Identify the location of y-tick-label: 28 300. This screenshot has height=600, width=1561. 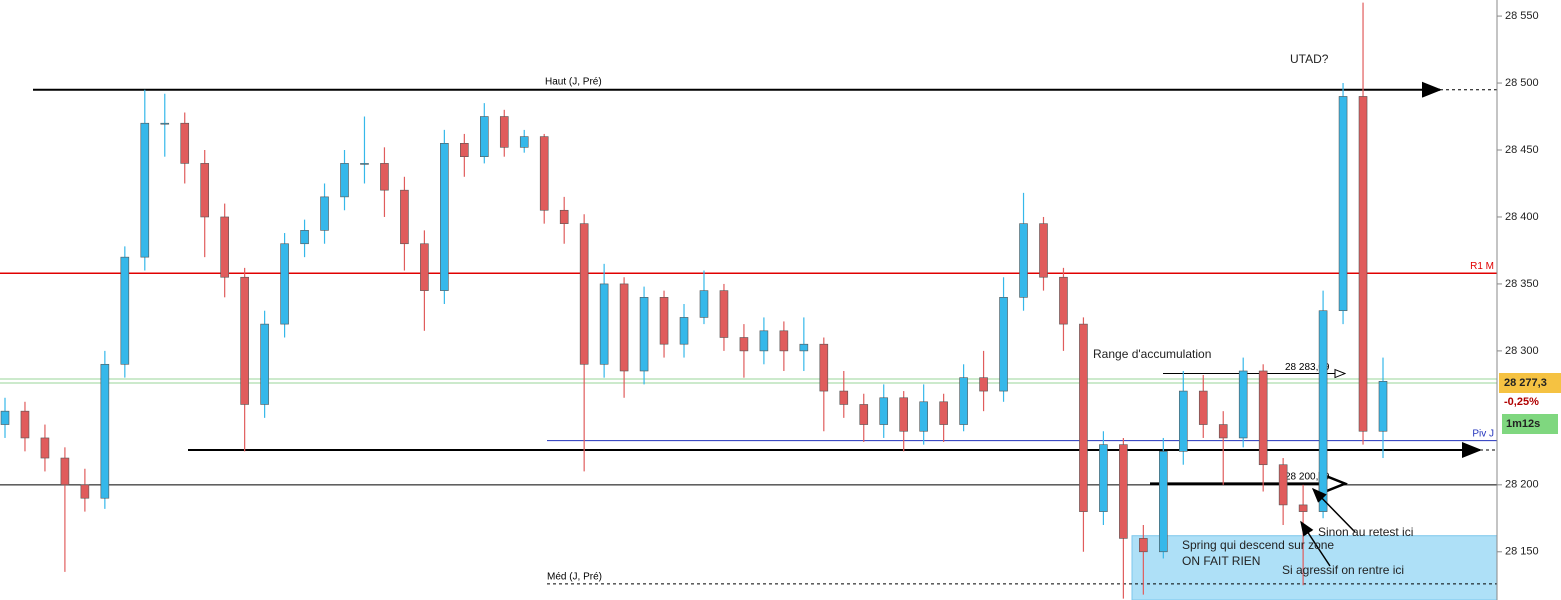
(1522, 351).